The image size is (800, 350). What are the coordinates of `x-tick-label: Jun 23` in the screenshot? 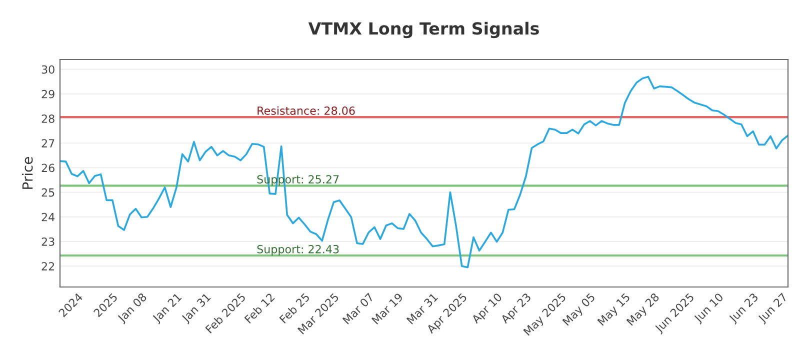 It's located at (744, 308).